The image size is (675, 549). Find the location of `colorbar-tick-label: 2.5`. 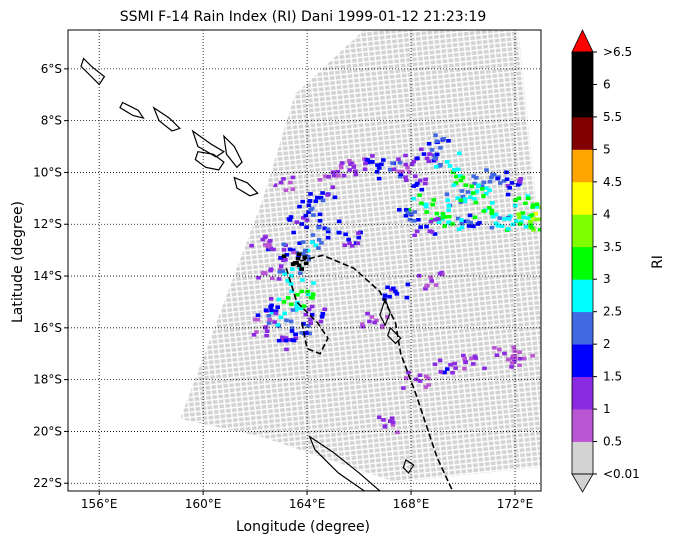

colorbar-tick-label: 2.5 is located at coordinates (612, 312).